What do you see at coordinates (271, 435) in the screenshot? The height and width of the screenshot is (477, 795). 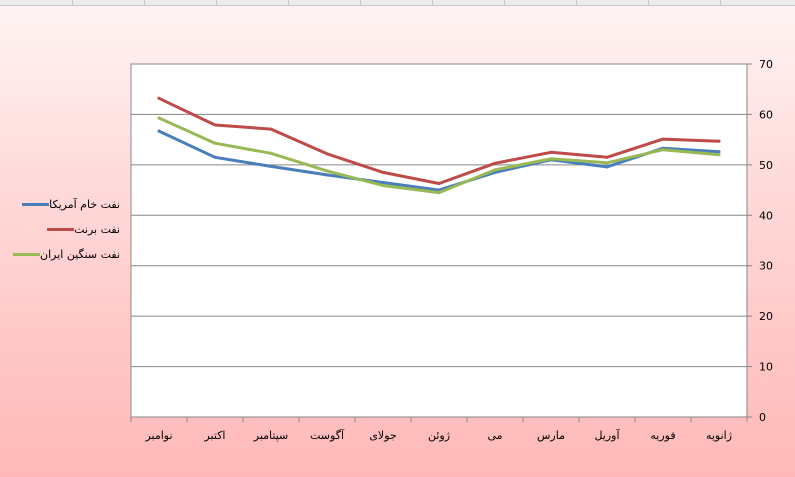 I see `x-tick-label: سپتامبر` at bounding box center [271, 435].